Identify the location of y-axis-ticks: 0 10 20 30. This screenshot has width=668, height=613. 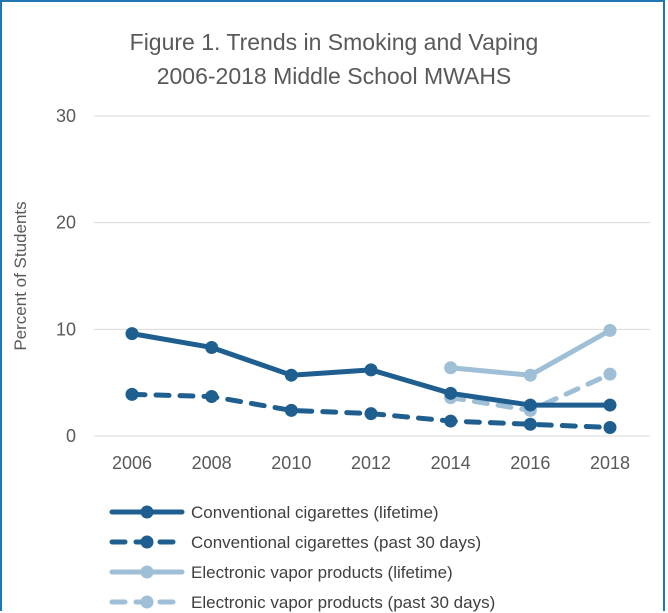
(66, 276).